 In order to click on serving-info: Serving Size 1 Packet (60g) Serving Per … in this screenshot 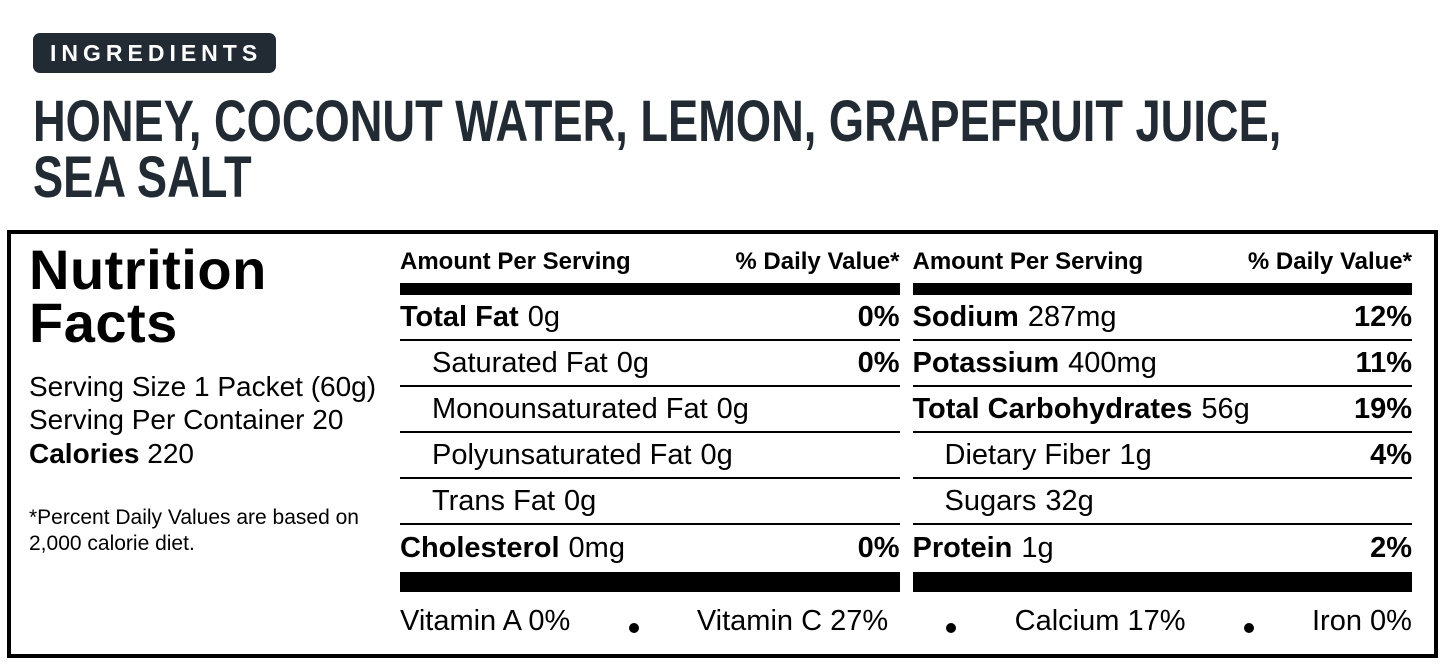, I will do `click(211, 421)`.